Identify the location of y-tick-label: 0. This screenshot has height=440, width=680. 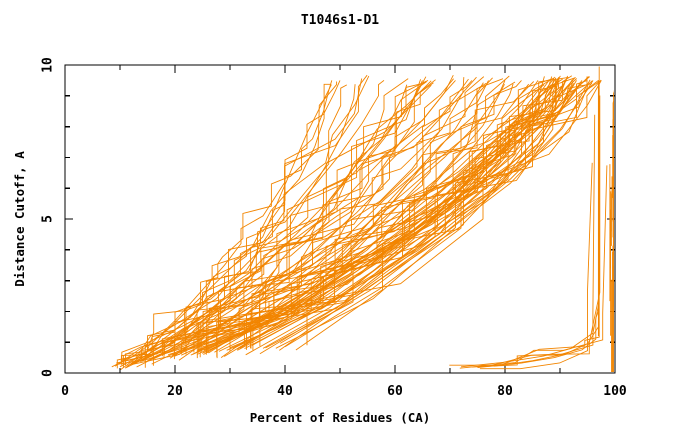
(48, 373).